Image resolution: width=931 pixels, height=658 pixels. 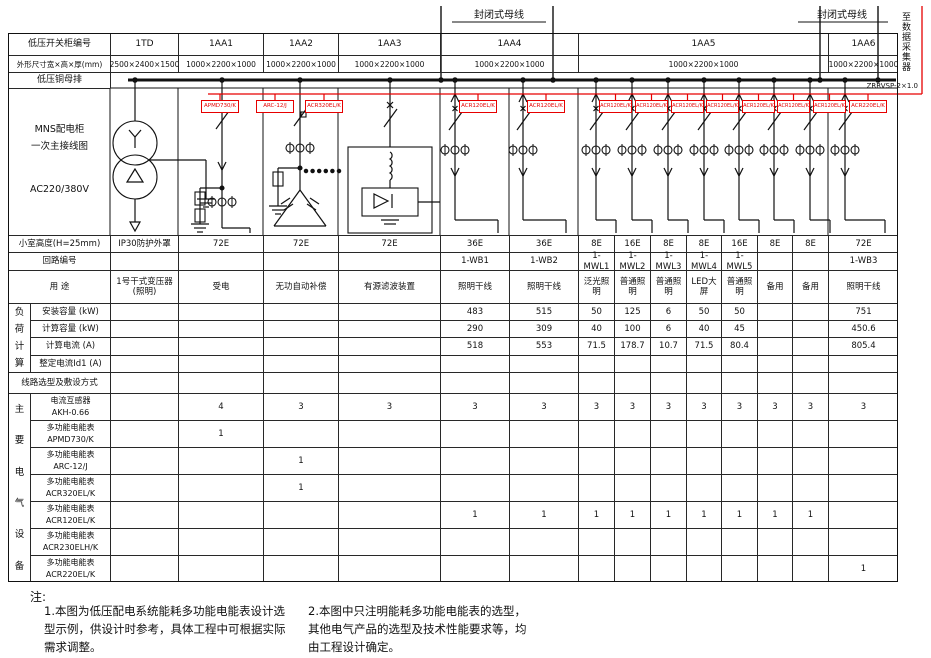 What do you see at coordinates (829, 106) in the screenshot?
I see `meter-box-11: ACR120EL/K` at bounding box center [829, 106].